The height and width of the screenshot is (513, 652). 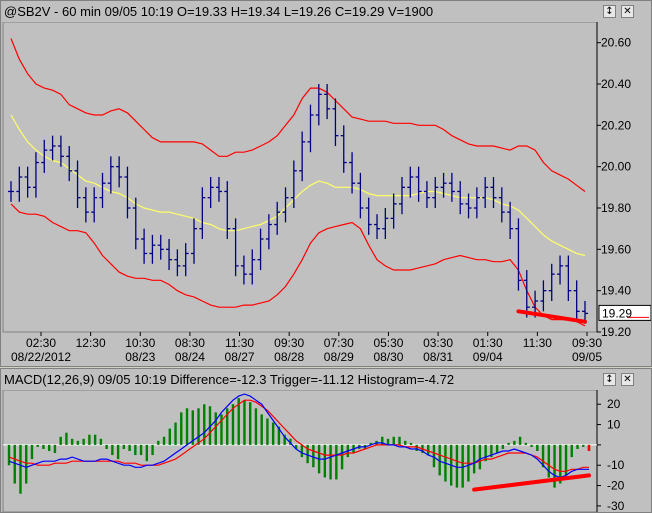 What do you see at coordinates (388, 357) in the screenshot?
I see `x-tick-date-label: 08/30` at bounding box center [388, 357].